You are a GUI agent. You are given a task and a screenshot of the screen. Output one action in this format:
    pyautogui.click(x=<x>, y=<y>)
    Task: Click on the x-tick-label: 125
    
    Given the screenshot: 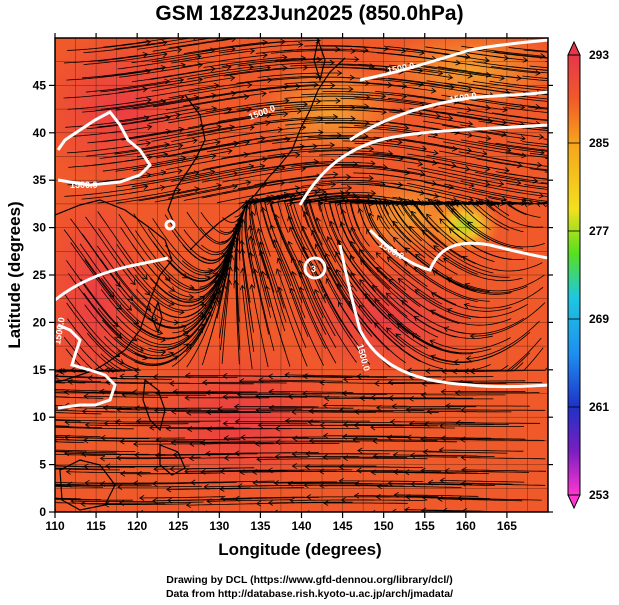 What is the action you would take?
    pyautogui.click(x=178, y=526)
    